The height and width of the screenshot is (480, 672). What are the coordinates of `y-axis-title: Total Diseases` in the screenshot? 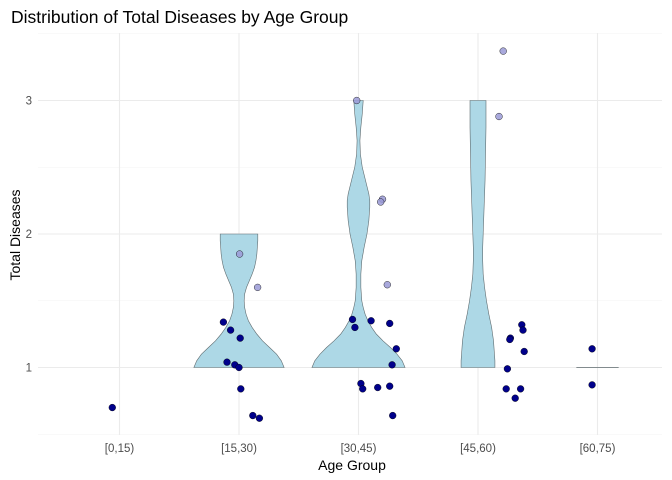 It's located at (15, 234).